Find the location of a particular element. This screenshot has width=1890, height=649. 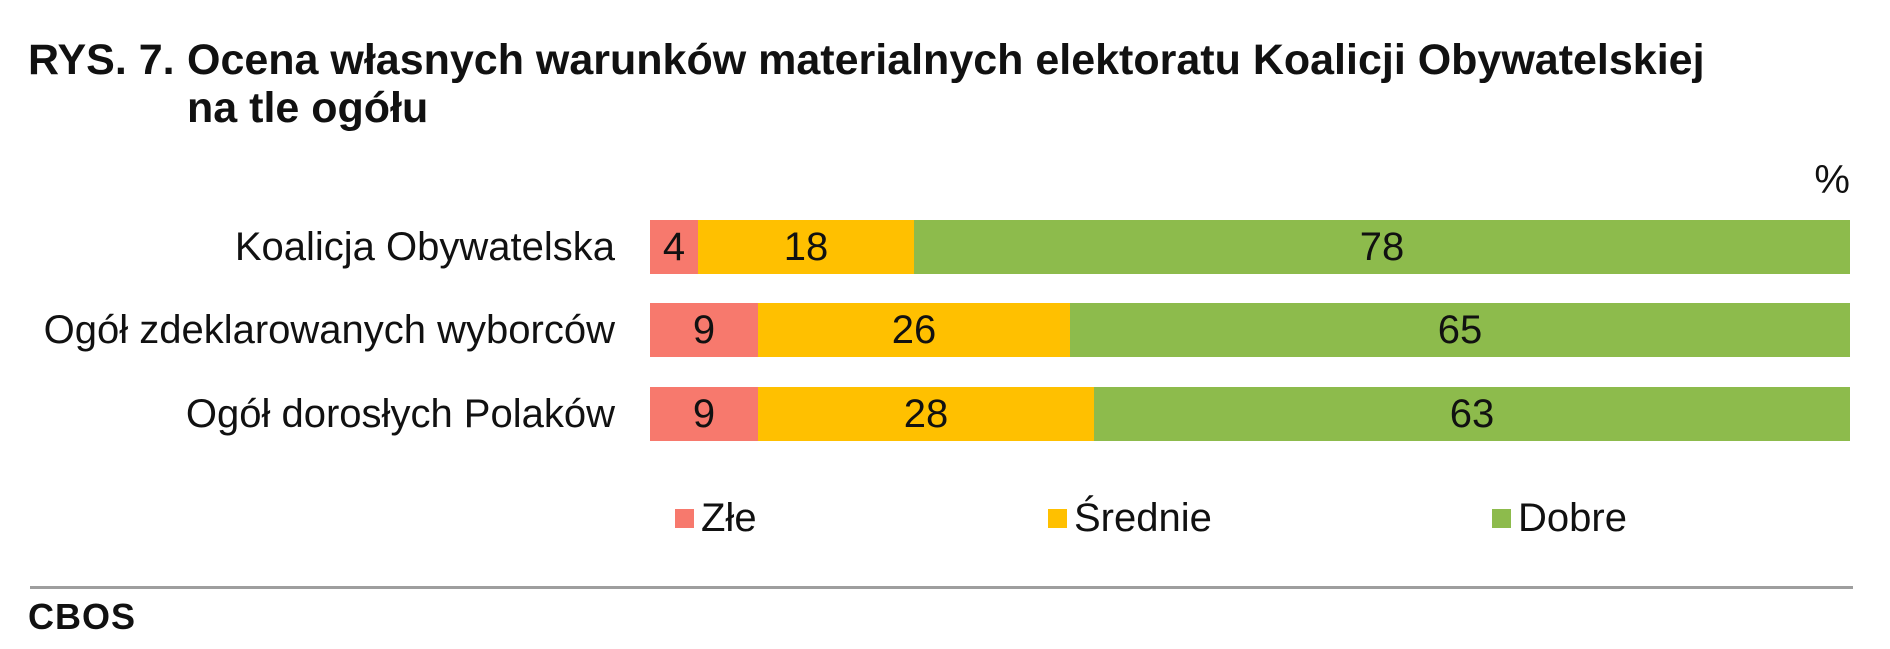

legend-item-złe: Złe is located at coordinates (716, 518).